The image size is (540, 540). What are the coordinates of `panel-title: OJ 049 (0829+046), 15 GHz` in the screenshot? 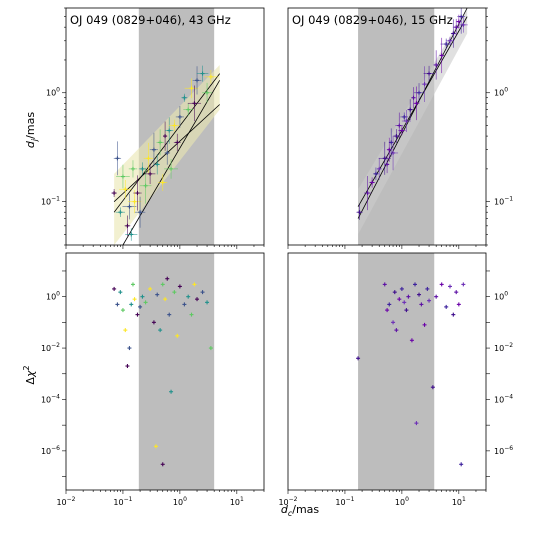 It's located at (372, 20).